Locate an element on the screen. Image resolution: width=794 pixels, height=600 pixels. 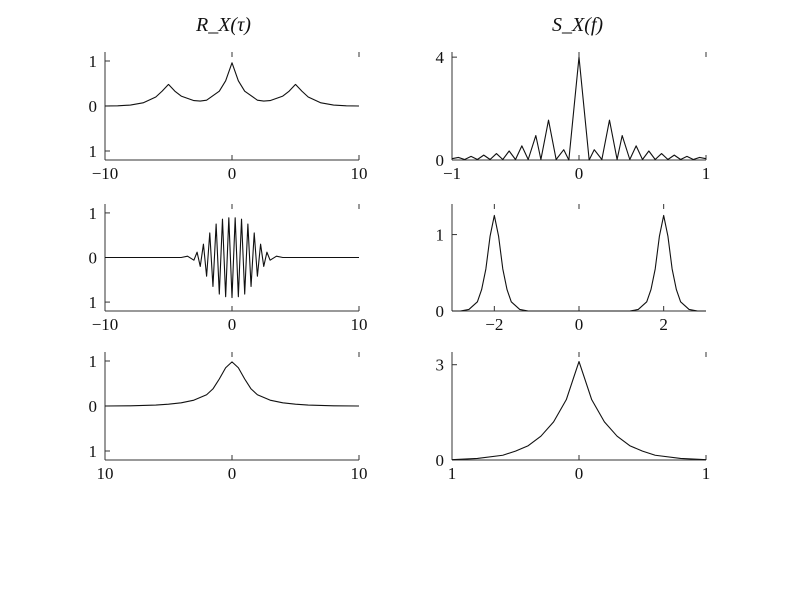
series-line-r2 is located at coordinates (232, 258).